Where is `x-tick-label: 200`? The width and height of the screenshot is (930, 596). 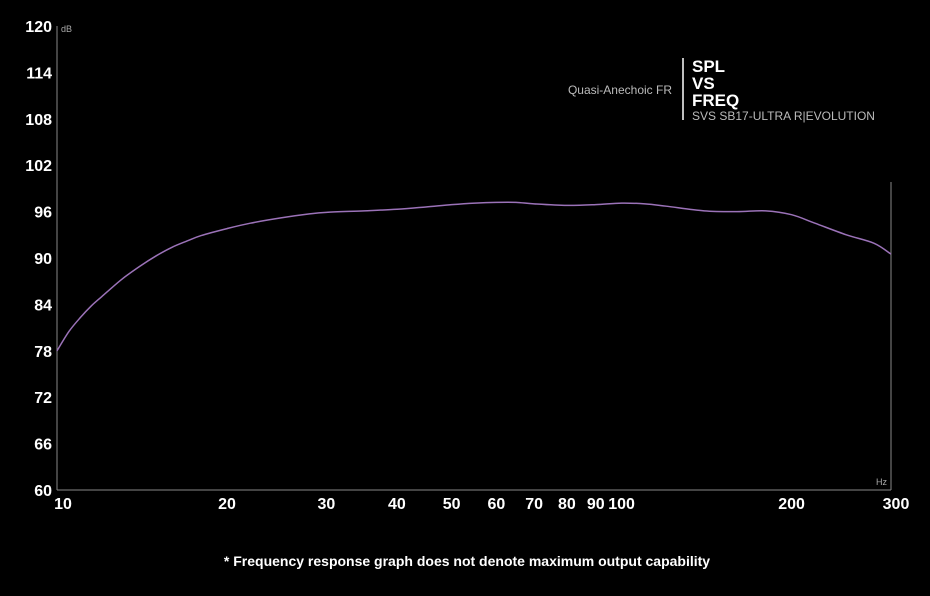
x-tick-label: 200 is located at coordinates (791, 504).